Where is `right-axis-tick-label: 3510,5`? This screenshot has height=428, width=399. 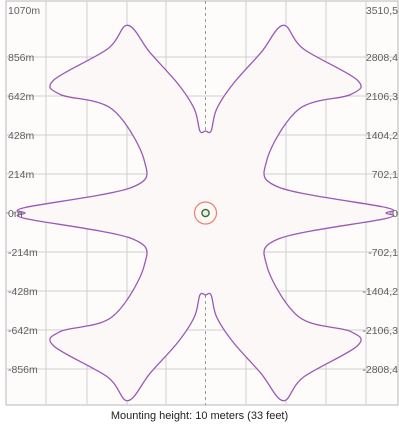 right-axis-tick-label: 3510,5 is located at coordinates (382, 11).